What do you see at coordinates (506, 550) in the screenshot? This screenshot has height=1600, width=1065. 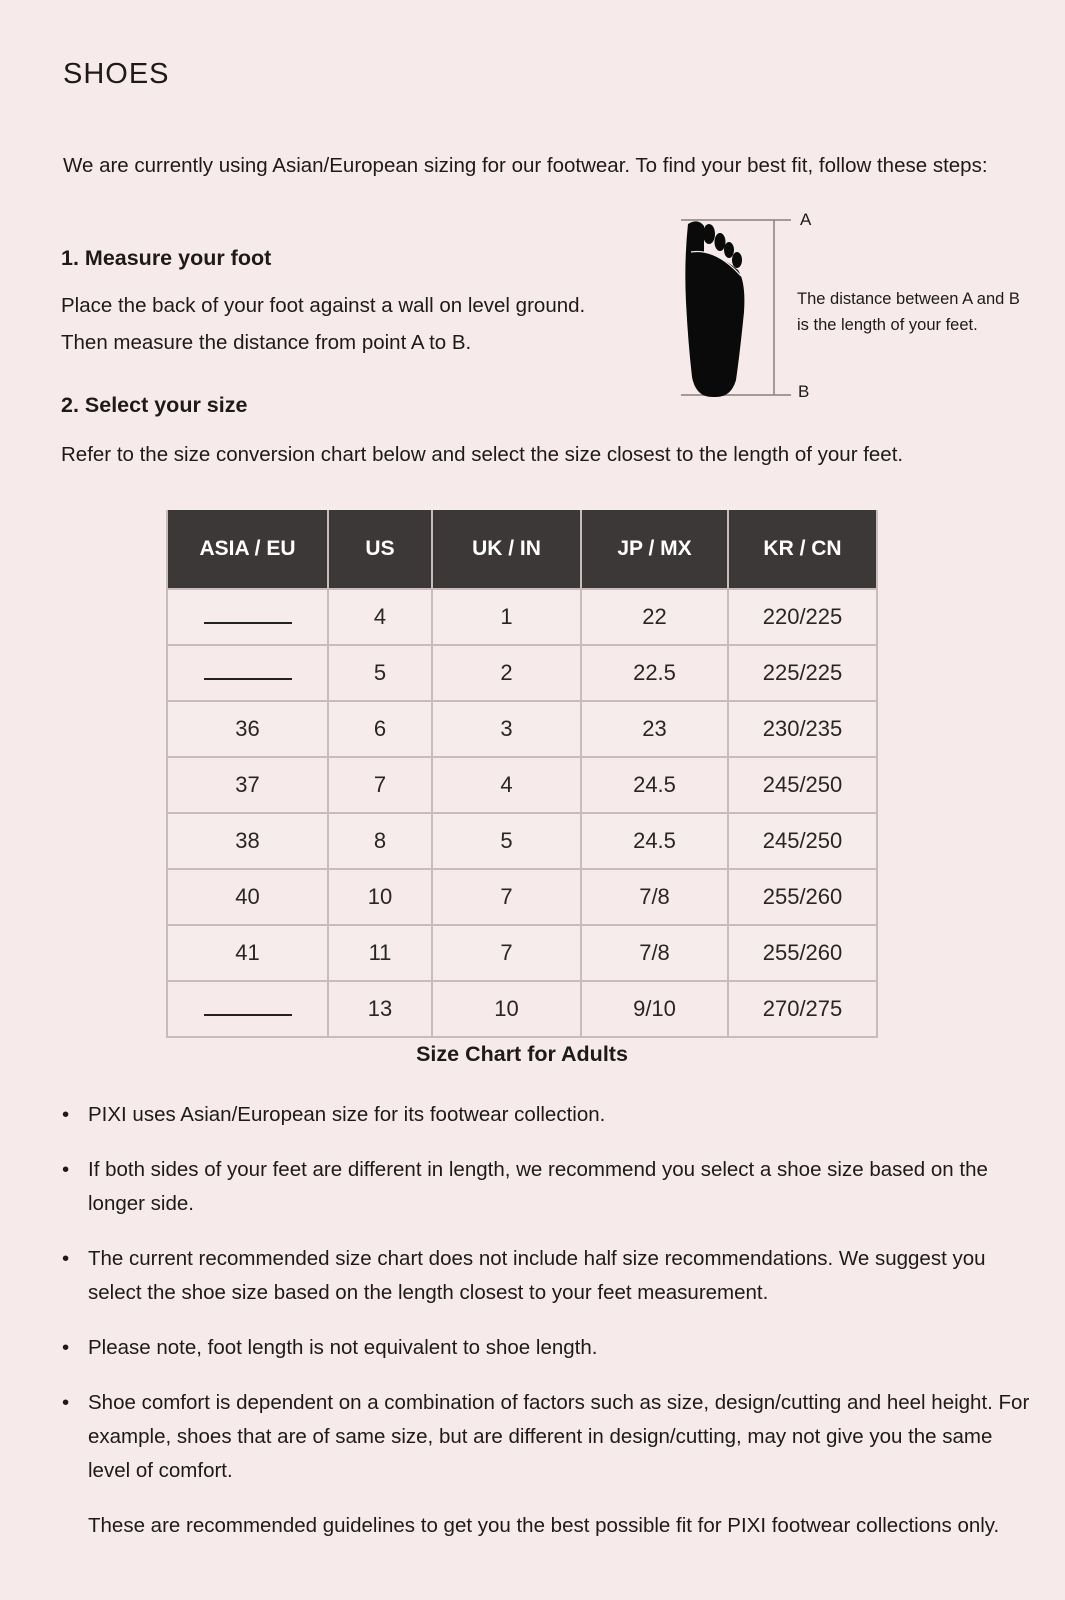 I see `column-header: UK / IN` at bounding box center [506, 550].